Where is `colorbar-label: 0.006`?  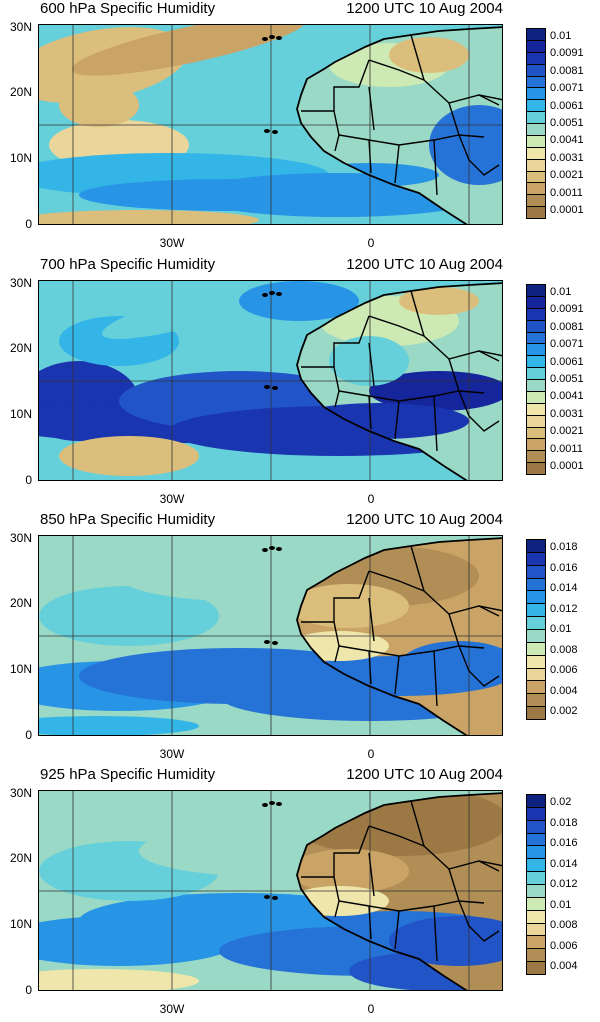
colorbar-label: 0.006 is located at coordinates (564, 945).